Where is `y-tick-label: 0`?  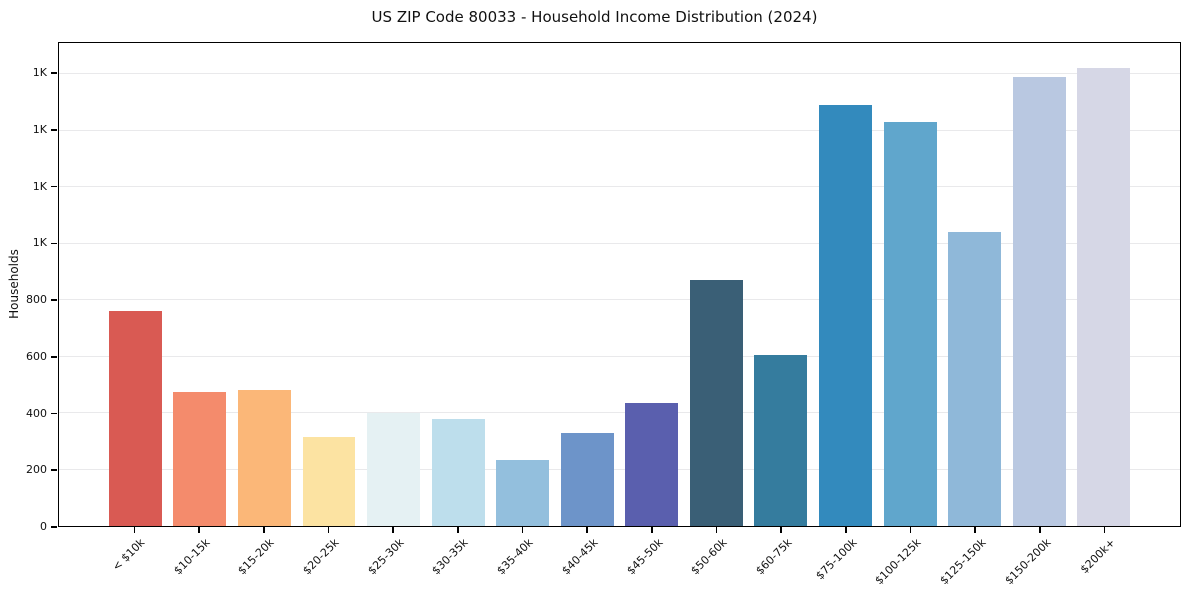 y-tick-label: 0 is located at coordinates (43, 526).